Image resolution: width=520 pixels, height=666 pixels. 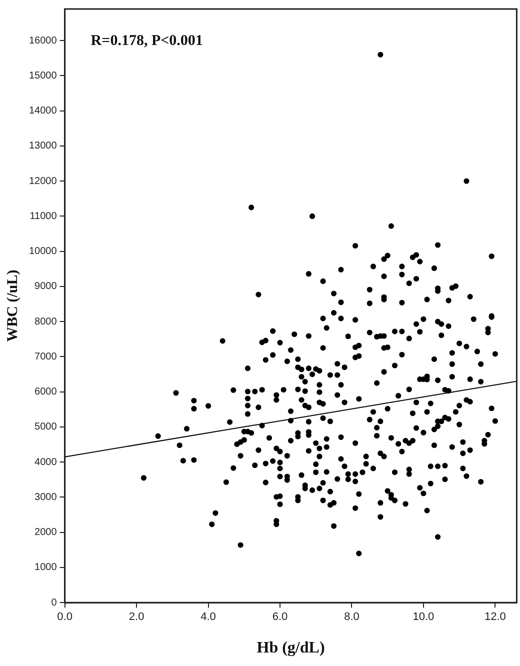 I want to click on x-tick-label: 4.0, so click(x=208, y=617).